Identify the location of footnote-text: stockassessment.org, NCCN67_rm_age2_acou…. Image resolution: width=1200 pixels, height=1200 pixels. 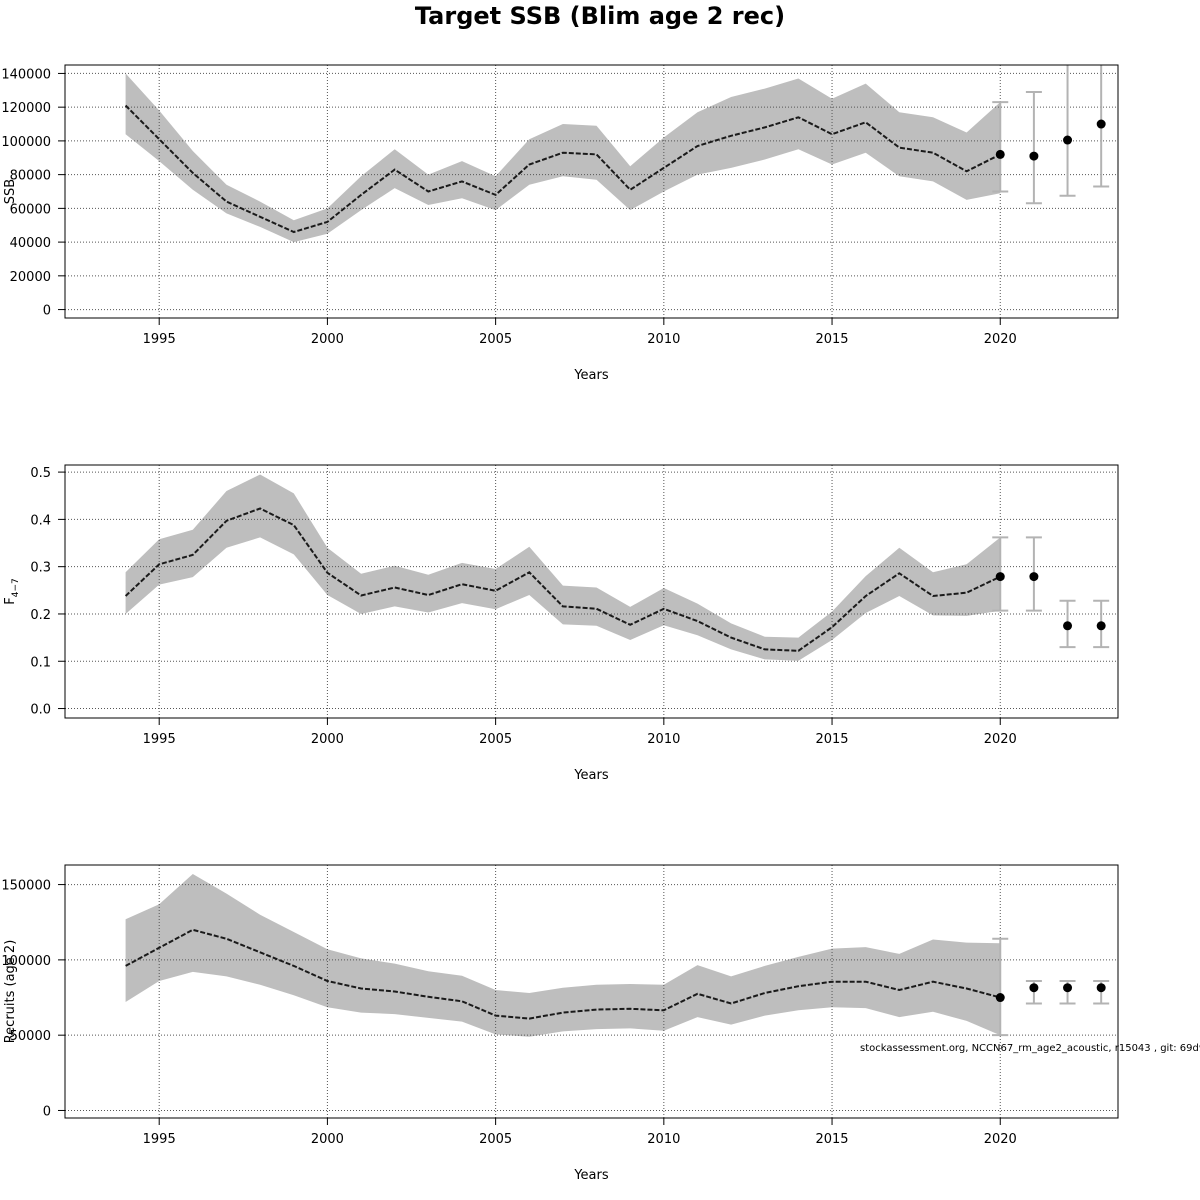
(1030, 1048).